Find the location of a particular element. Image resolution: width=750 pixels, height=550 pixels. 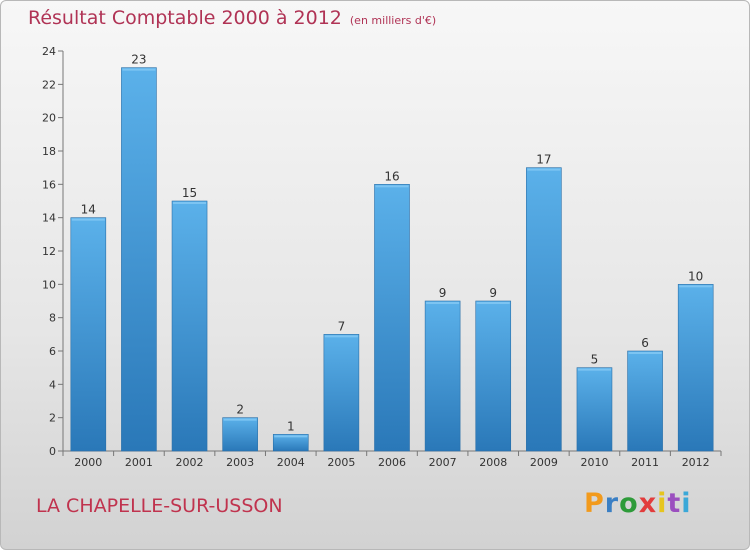

y-tick-label: 18 is located at coordinates (49, 151).